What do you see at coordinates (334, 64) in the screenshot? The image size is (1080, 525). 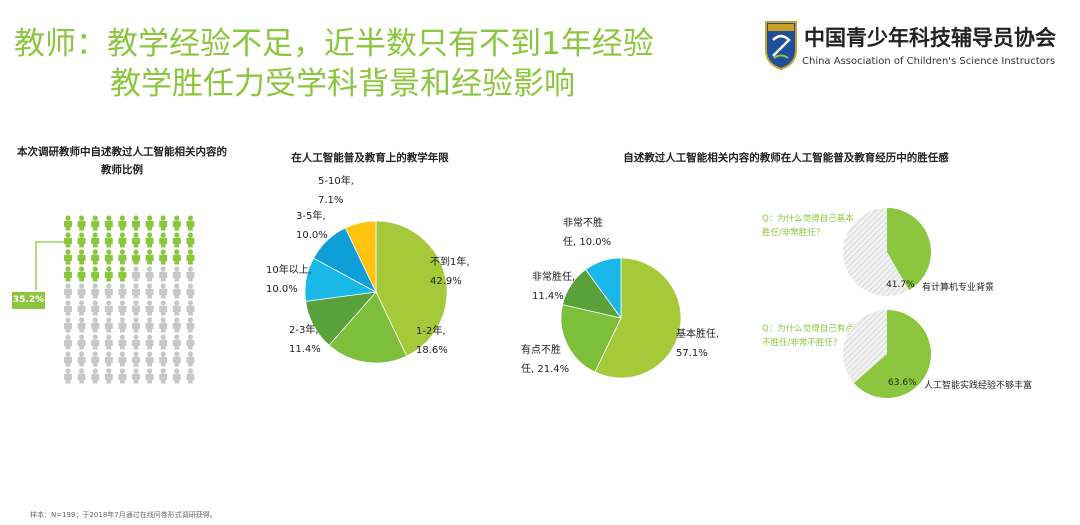 I see `page-title: 教师：教学经验不足，近半数只有不到1年经验 教学胜任力受学科背景和经验影响` at bounding box center [334, 64].